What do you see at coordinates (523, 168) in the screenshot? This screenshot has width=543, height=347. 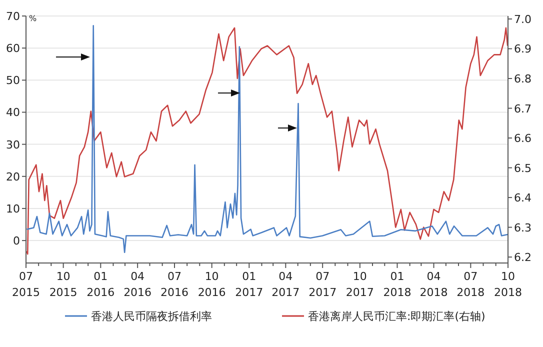 I see `y2-tick-label: 6.5` at bounding box center [523, 168].